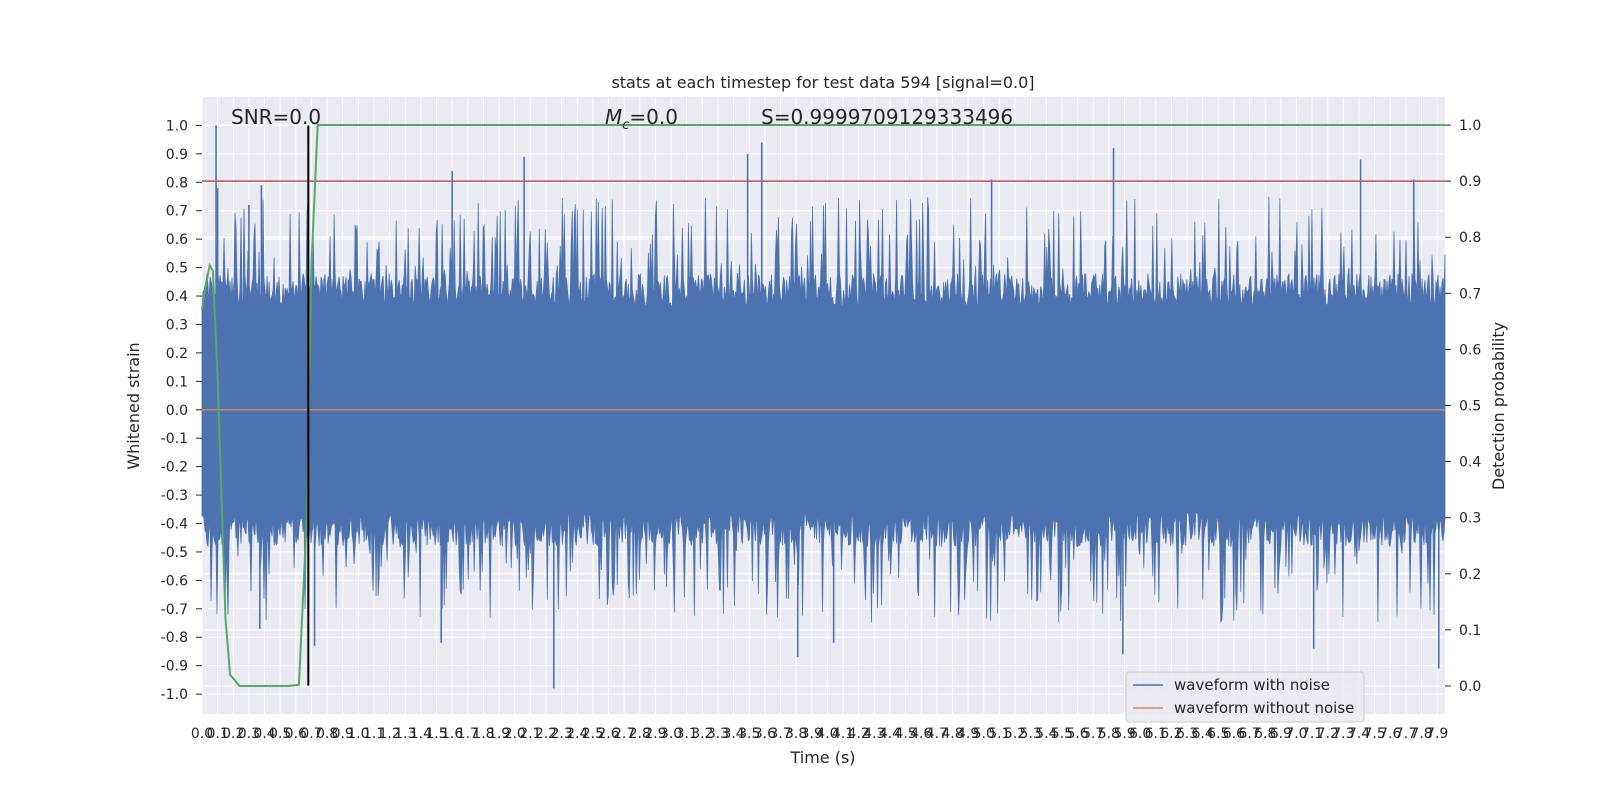 This screenshot has width=1600, height=804. I want to click on y-tick-label: -0.8, so click(174, 638).